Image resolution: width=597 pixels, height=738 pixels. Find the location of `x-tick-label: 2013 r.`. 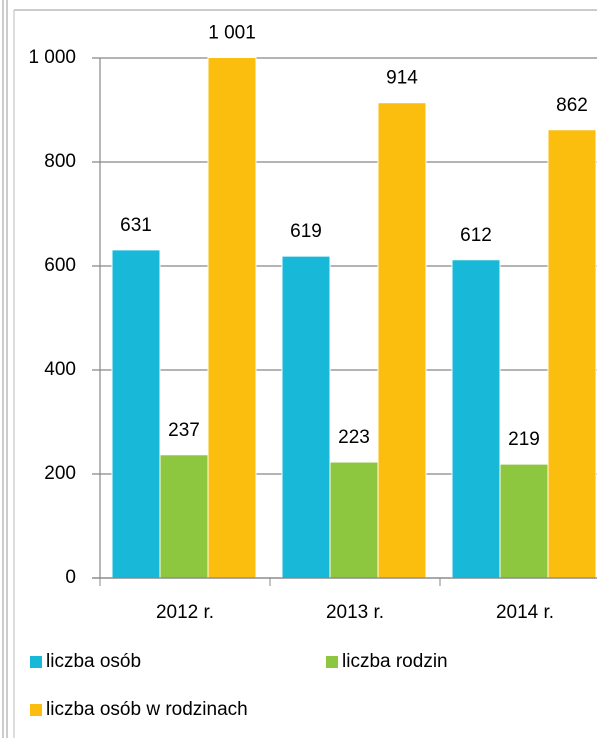

x-tick-label: 2013 r. is located at coordinates (355, 612).